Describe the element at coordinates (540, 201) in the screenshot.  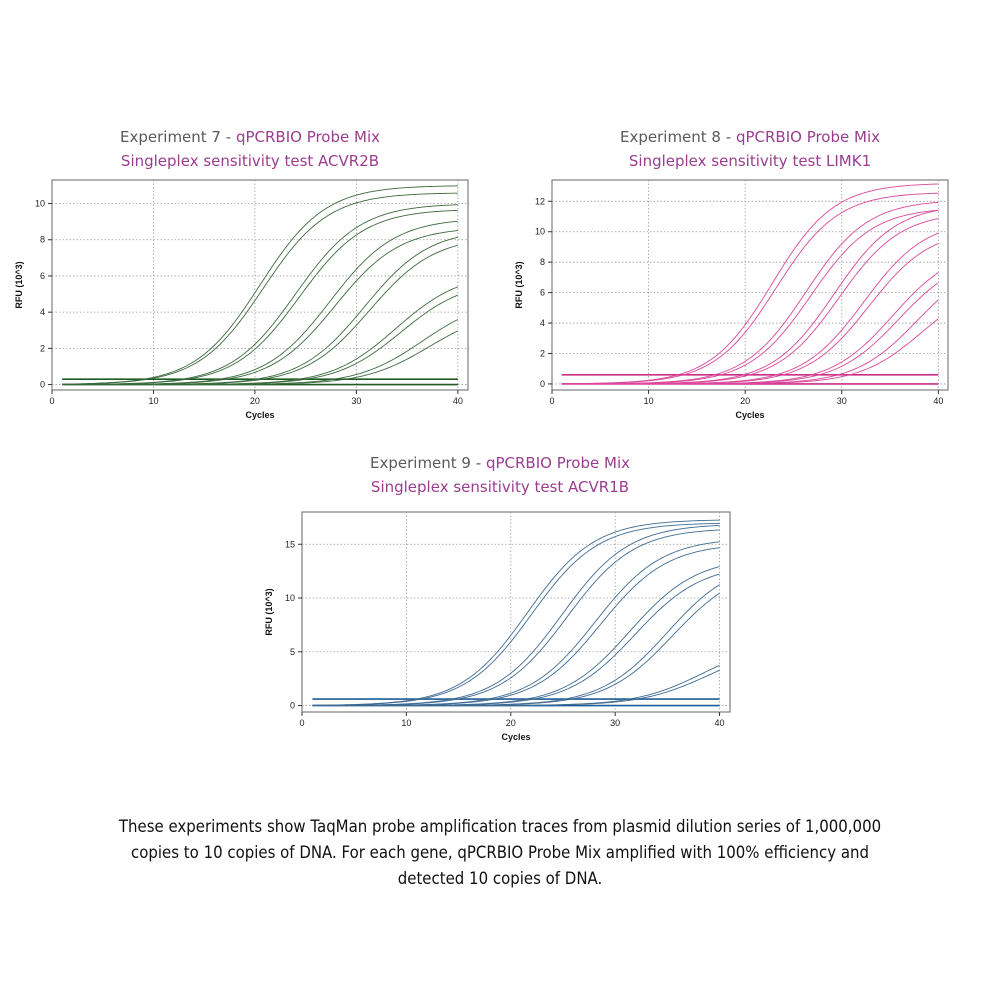
I see `y-tick-label: 12` at that location.